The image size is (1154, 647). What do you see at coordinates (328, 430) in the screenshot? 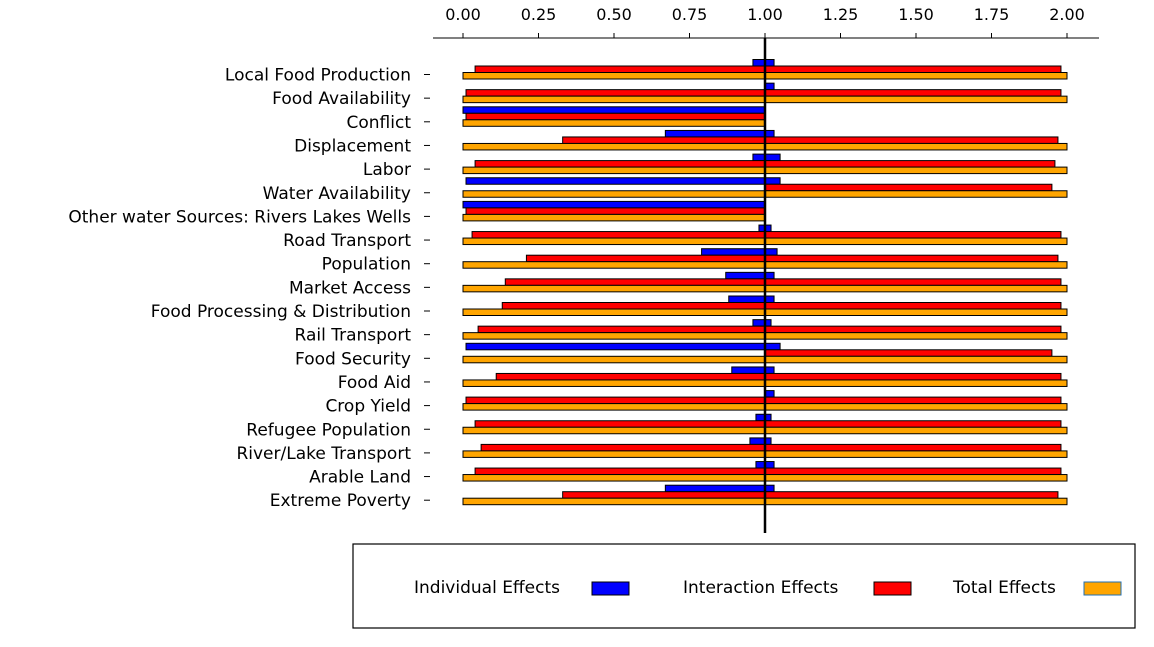
I see `y-tick-label: Refugee Population` at bounding box center [328, 430].